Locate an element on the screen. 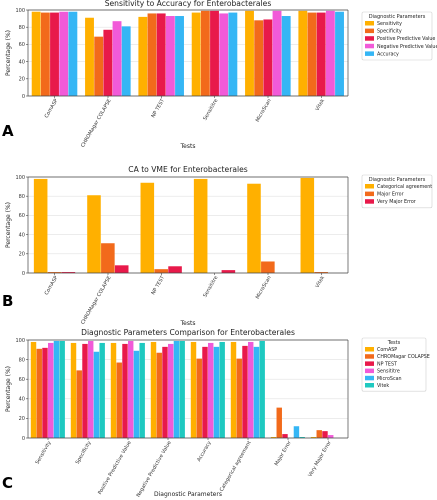 Image resolution: width=437 pixels, height=500 pixels. legend-swatch-np-test is located at coordinates (369, 363).